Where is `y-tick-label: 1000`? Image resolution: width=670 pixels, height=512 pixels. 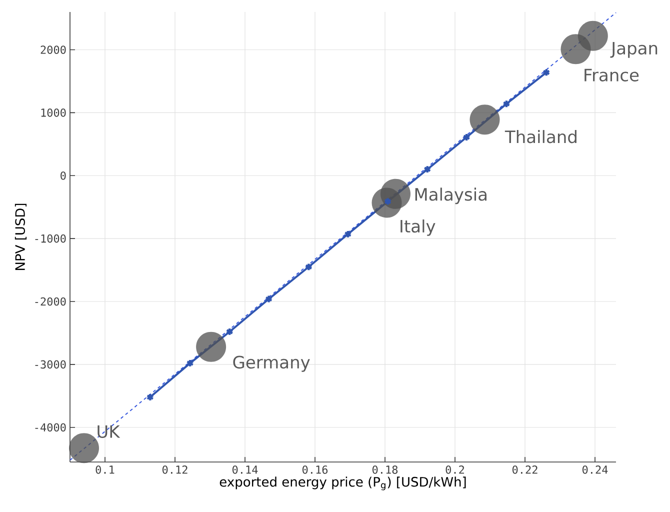
y-tick-label: 1000 is located at coordinates (53, 112).